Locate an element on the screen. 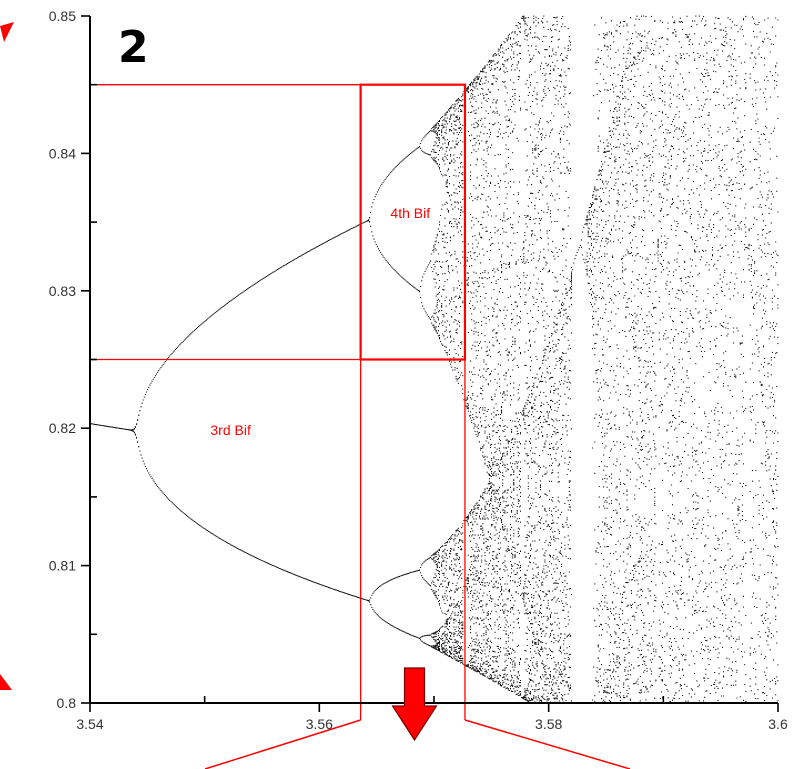 The height and width of the screenshot is (769, 805). annotation-label: 3rd Bif is located at coordinates (230, 430).